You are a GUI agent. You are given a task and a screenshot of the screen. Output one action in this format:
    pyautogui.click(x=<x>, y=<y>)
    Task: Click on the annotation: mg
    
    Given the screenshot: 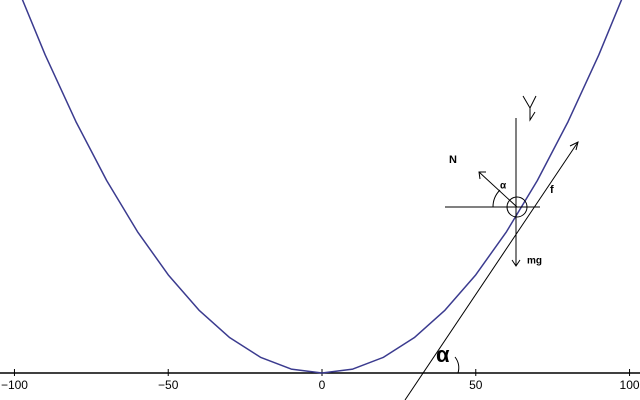 What is the action you would take?
    pyautogui.click(x=534, y=261)
    